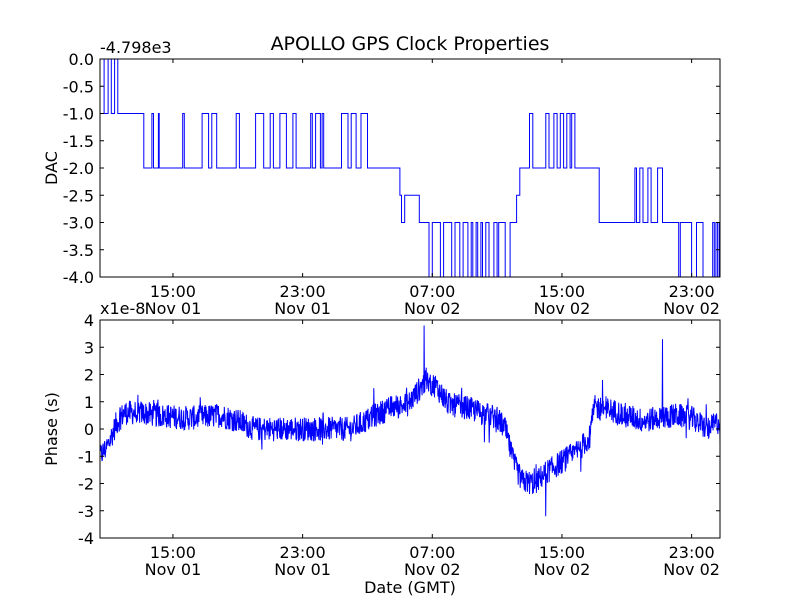  Describe the element at coordinates (51, 168) in the screenshot. I see `y-axis-label: DAC` at that location.